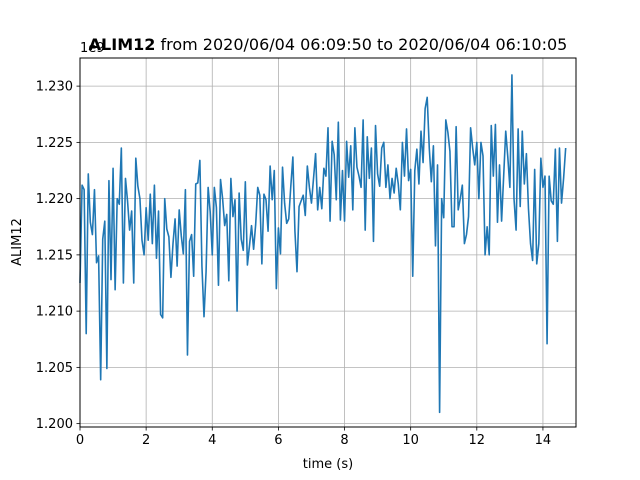  I want to click on x-tick-label: 12, so click(477, 440).